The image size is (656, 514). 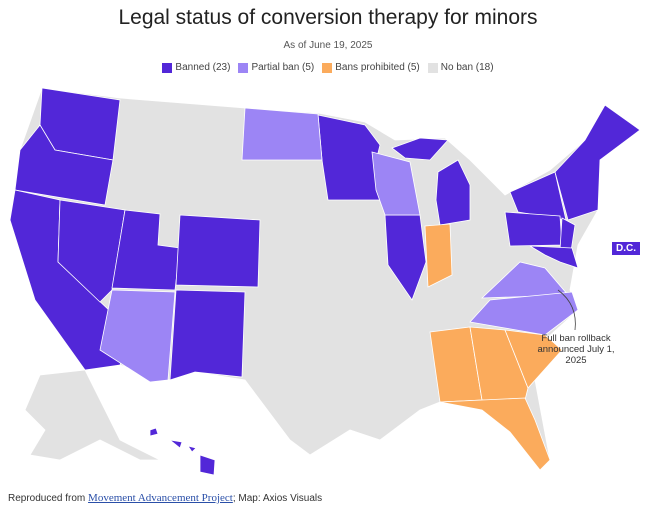 I want to click on footer-prefix: Reproduced from, so click(x=48, y=498).